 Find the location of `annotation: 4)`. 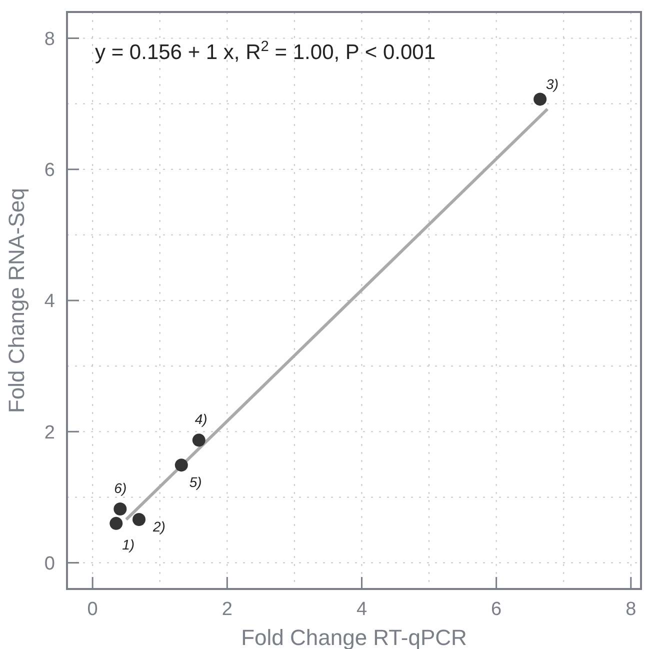

annotation: 4) is located at coordinates (201, 419).